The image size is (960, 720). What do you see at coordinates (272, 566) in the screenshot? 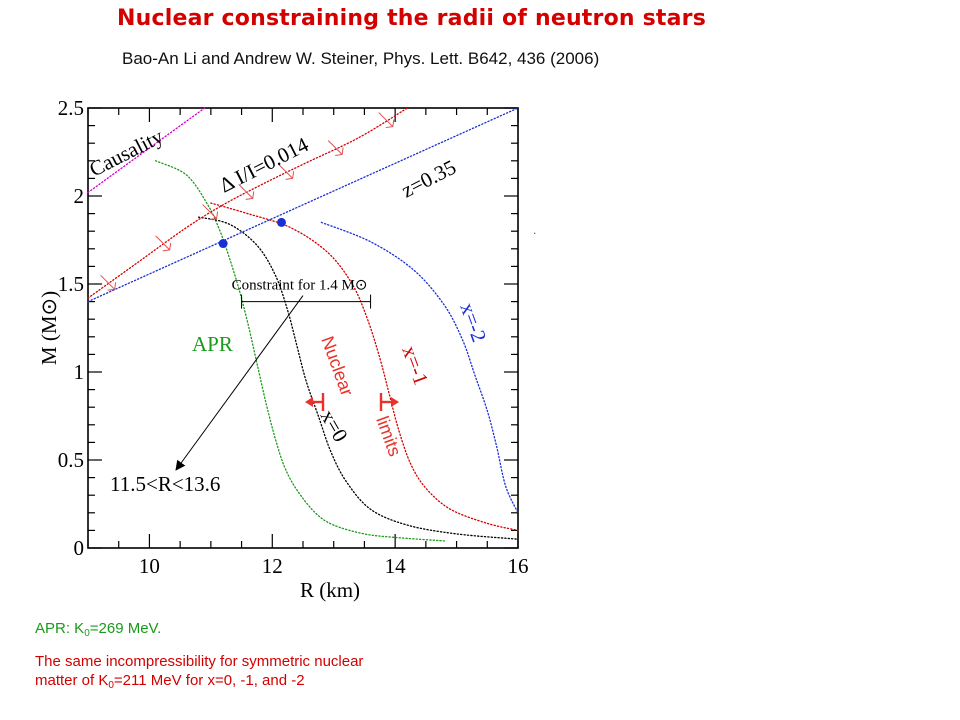
I see `x-tick-label: 12` at bounding box center [272, 566].